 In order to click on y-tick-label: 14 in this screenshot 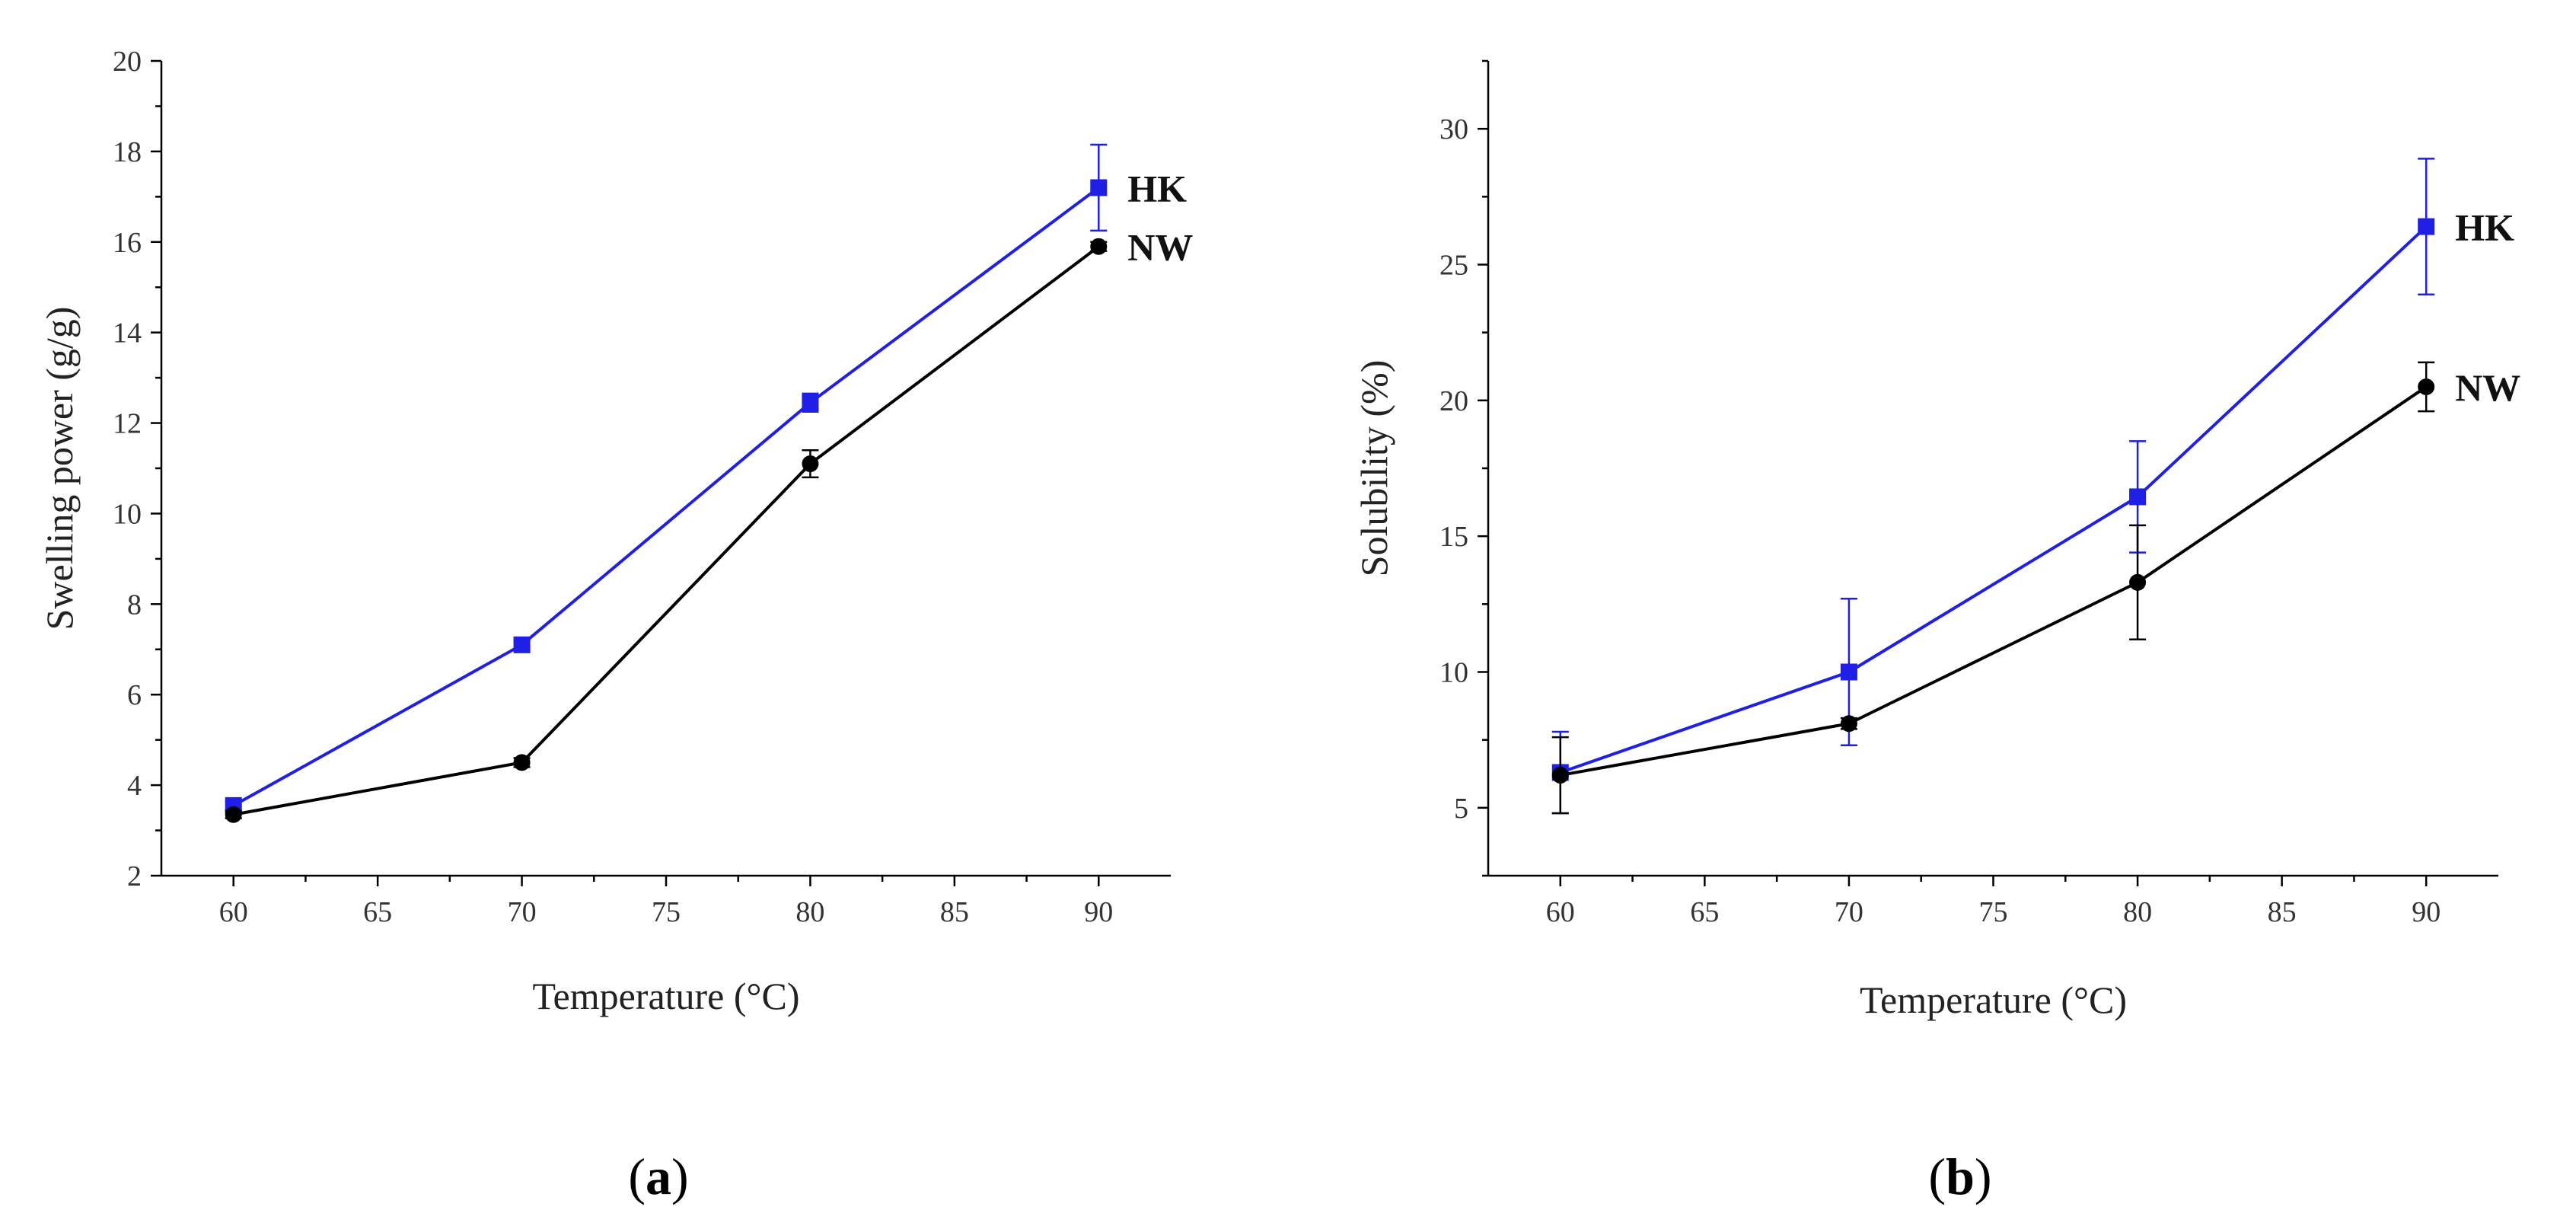, I will do `click(128, 334)`.